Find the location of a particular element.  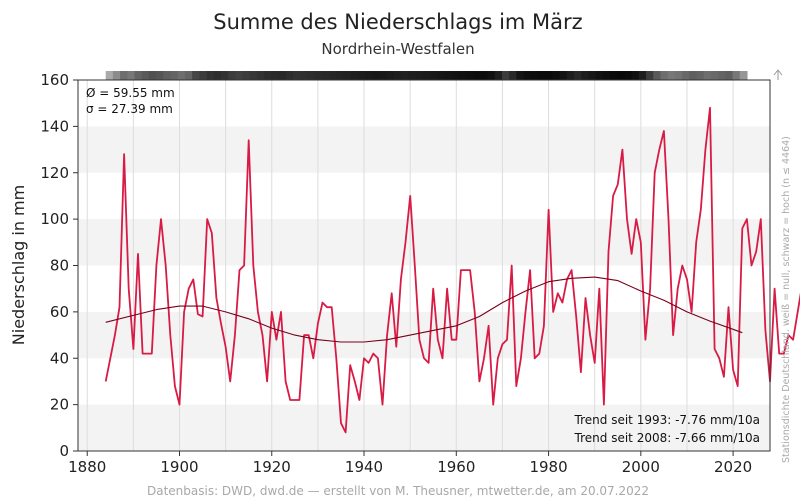

y-tick-label: 0 is located at coordinates (64, 451).